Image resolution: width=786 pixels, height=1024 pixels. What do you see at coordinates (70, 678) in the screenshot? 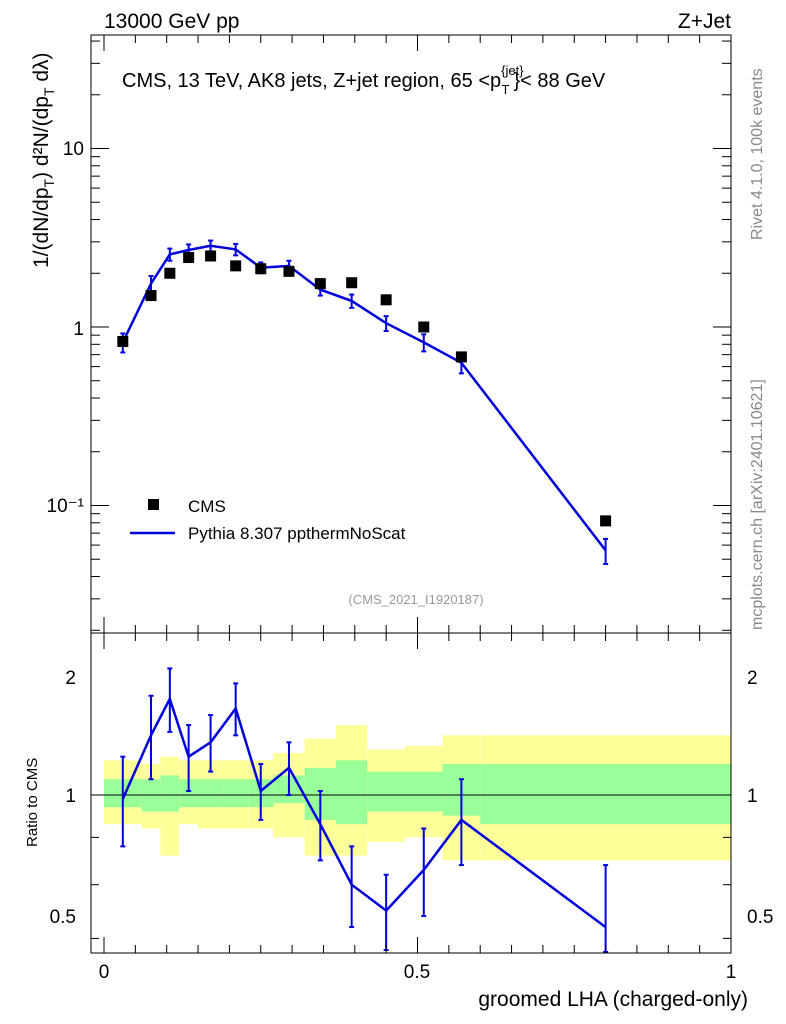
I see `ratio-ytick-2: 2` at bounding box center [70, 678].